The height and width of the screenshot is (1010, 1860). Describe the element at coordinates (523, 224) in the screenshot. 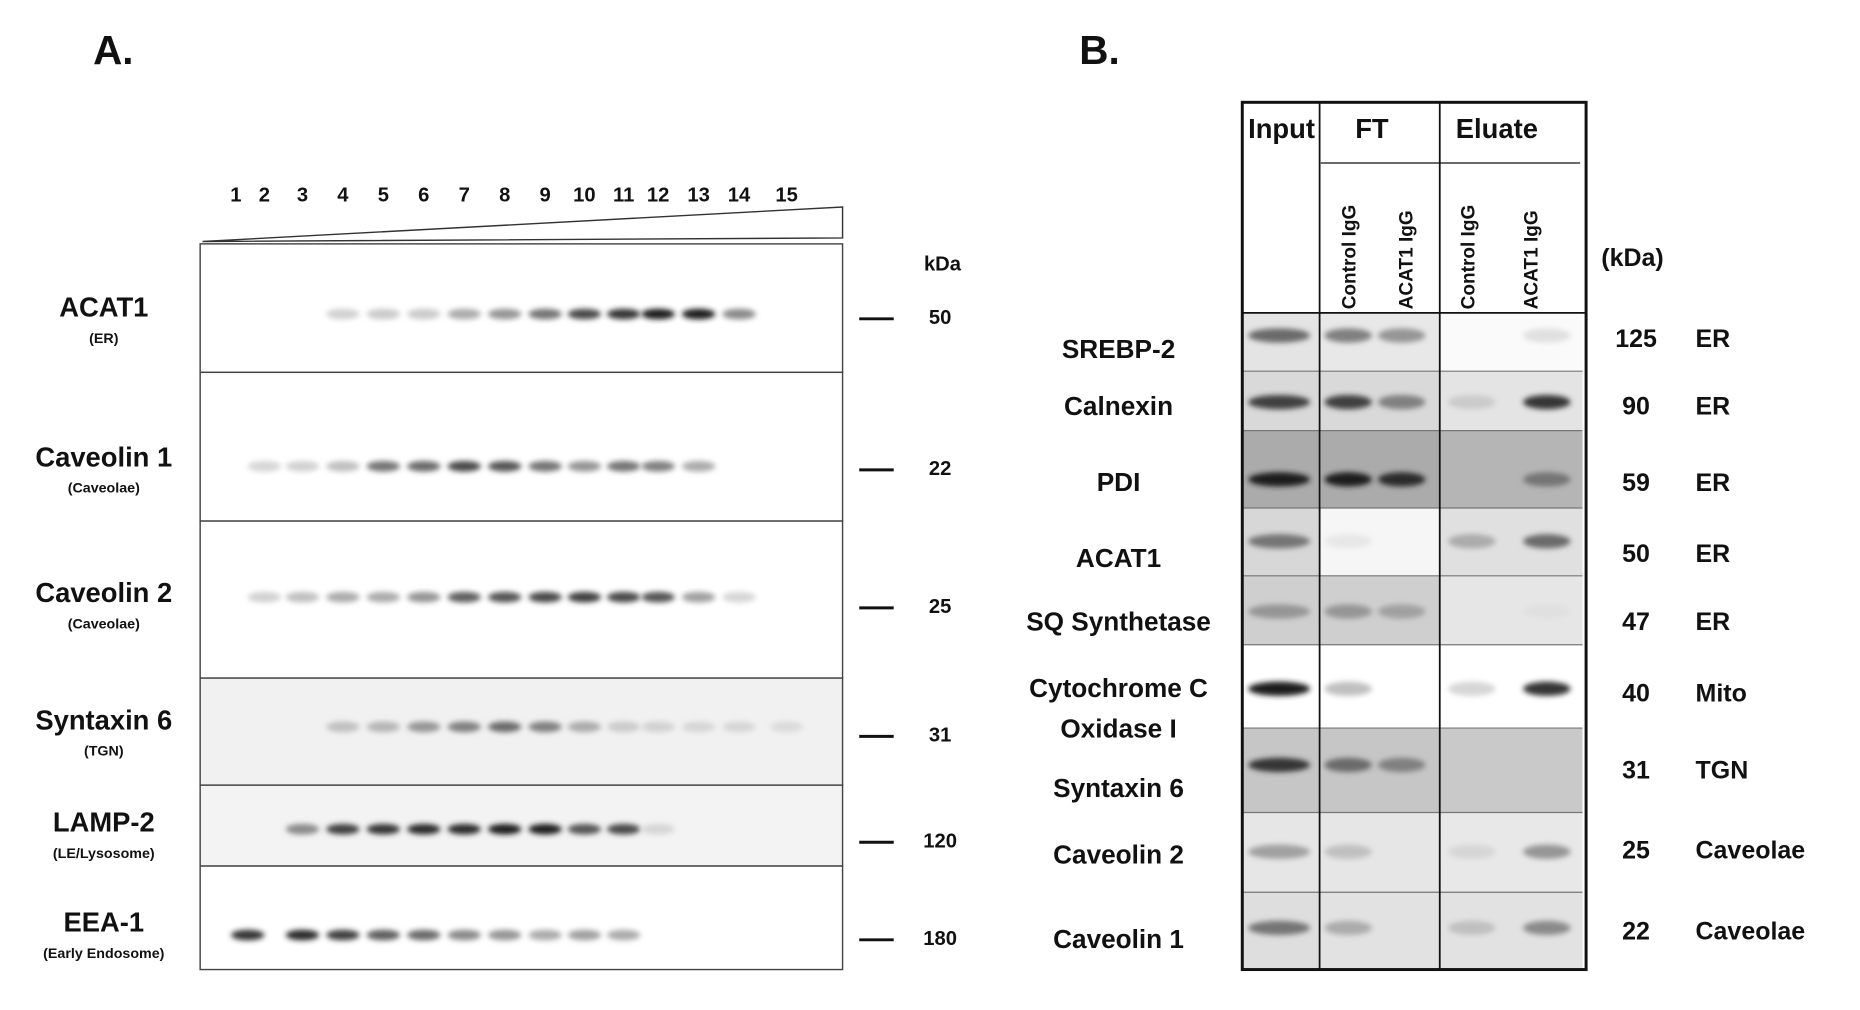

I see `gradient-wedge` at that location.